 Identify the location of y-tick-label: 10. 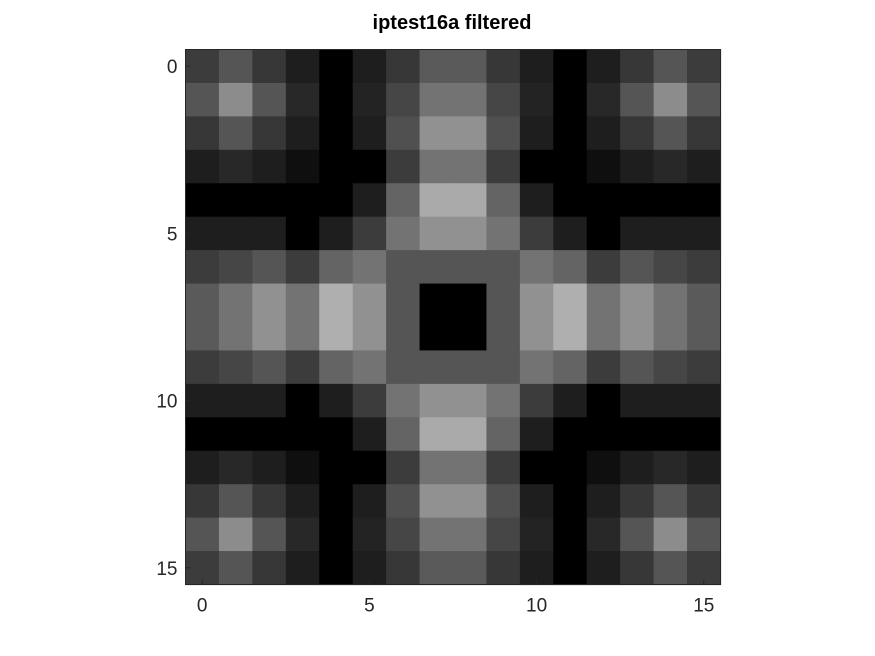
(166, 402).